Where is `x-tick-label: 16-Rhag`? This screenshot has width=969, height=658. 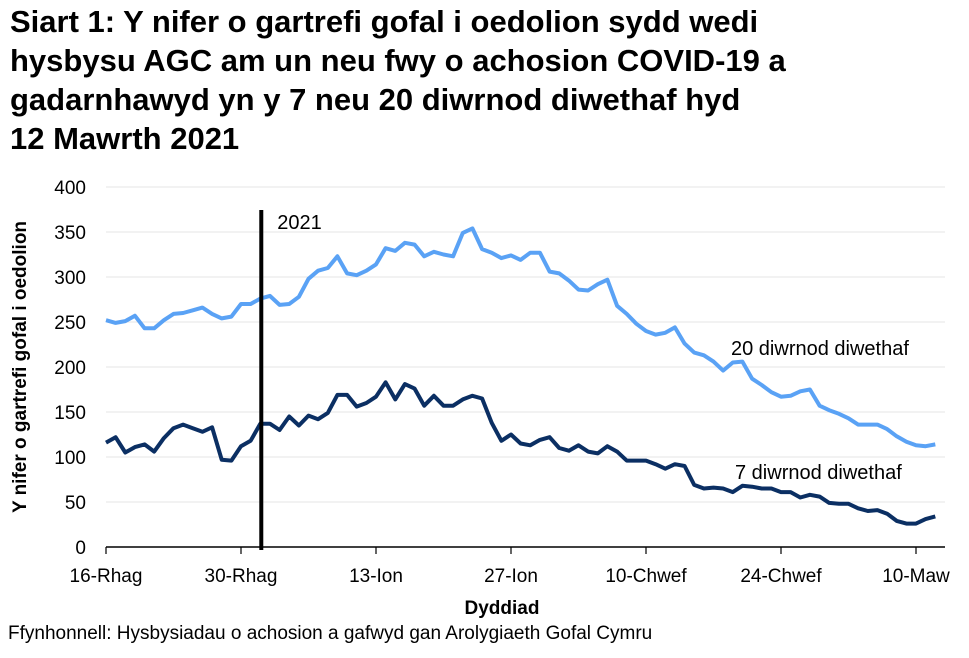 x-tick-label: 16-Rhag is located at coordinates (106, 576).